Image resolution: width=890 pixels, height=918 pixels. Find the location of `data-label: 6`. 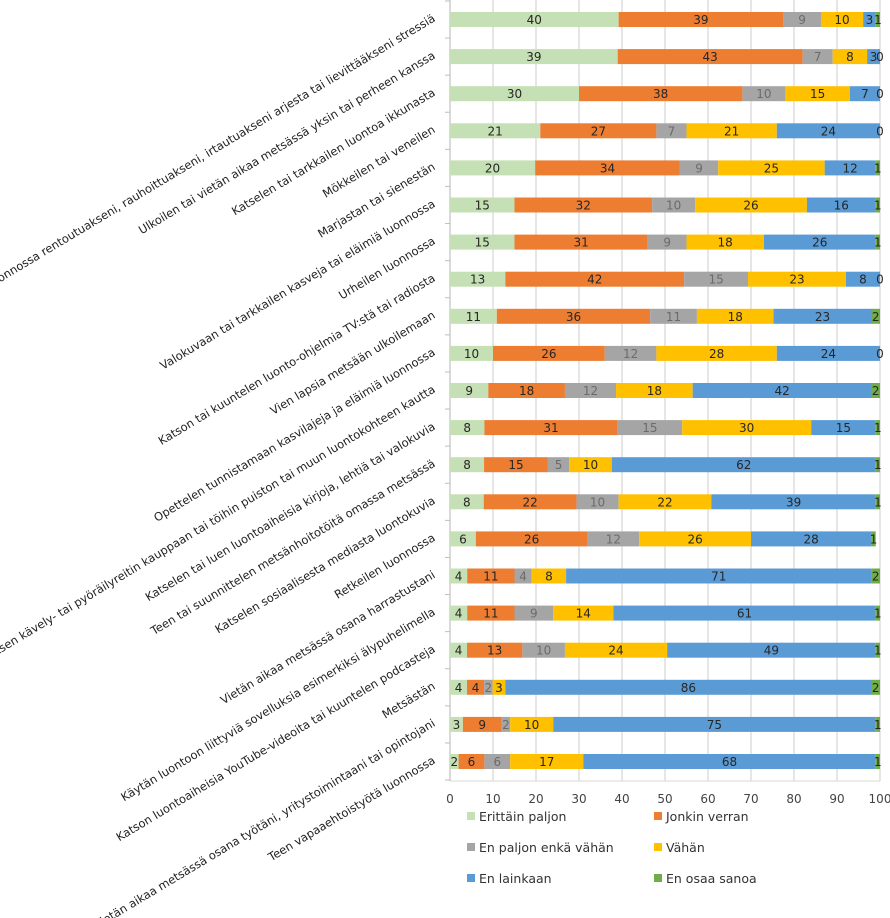

data-label: 6 is located at coordinates (497, 762).